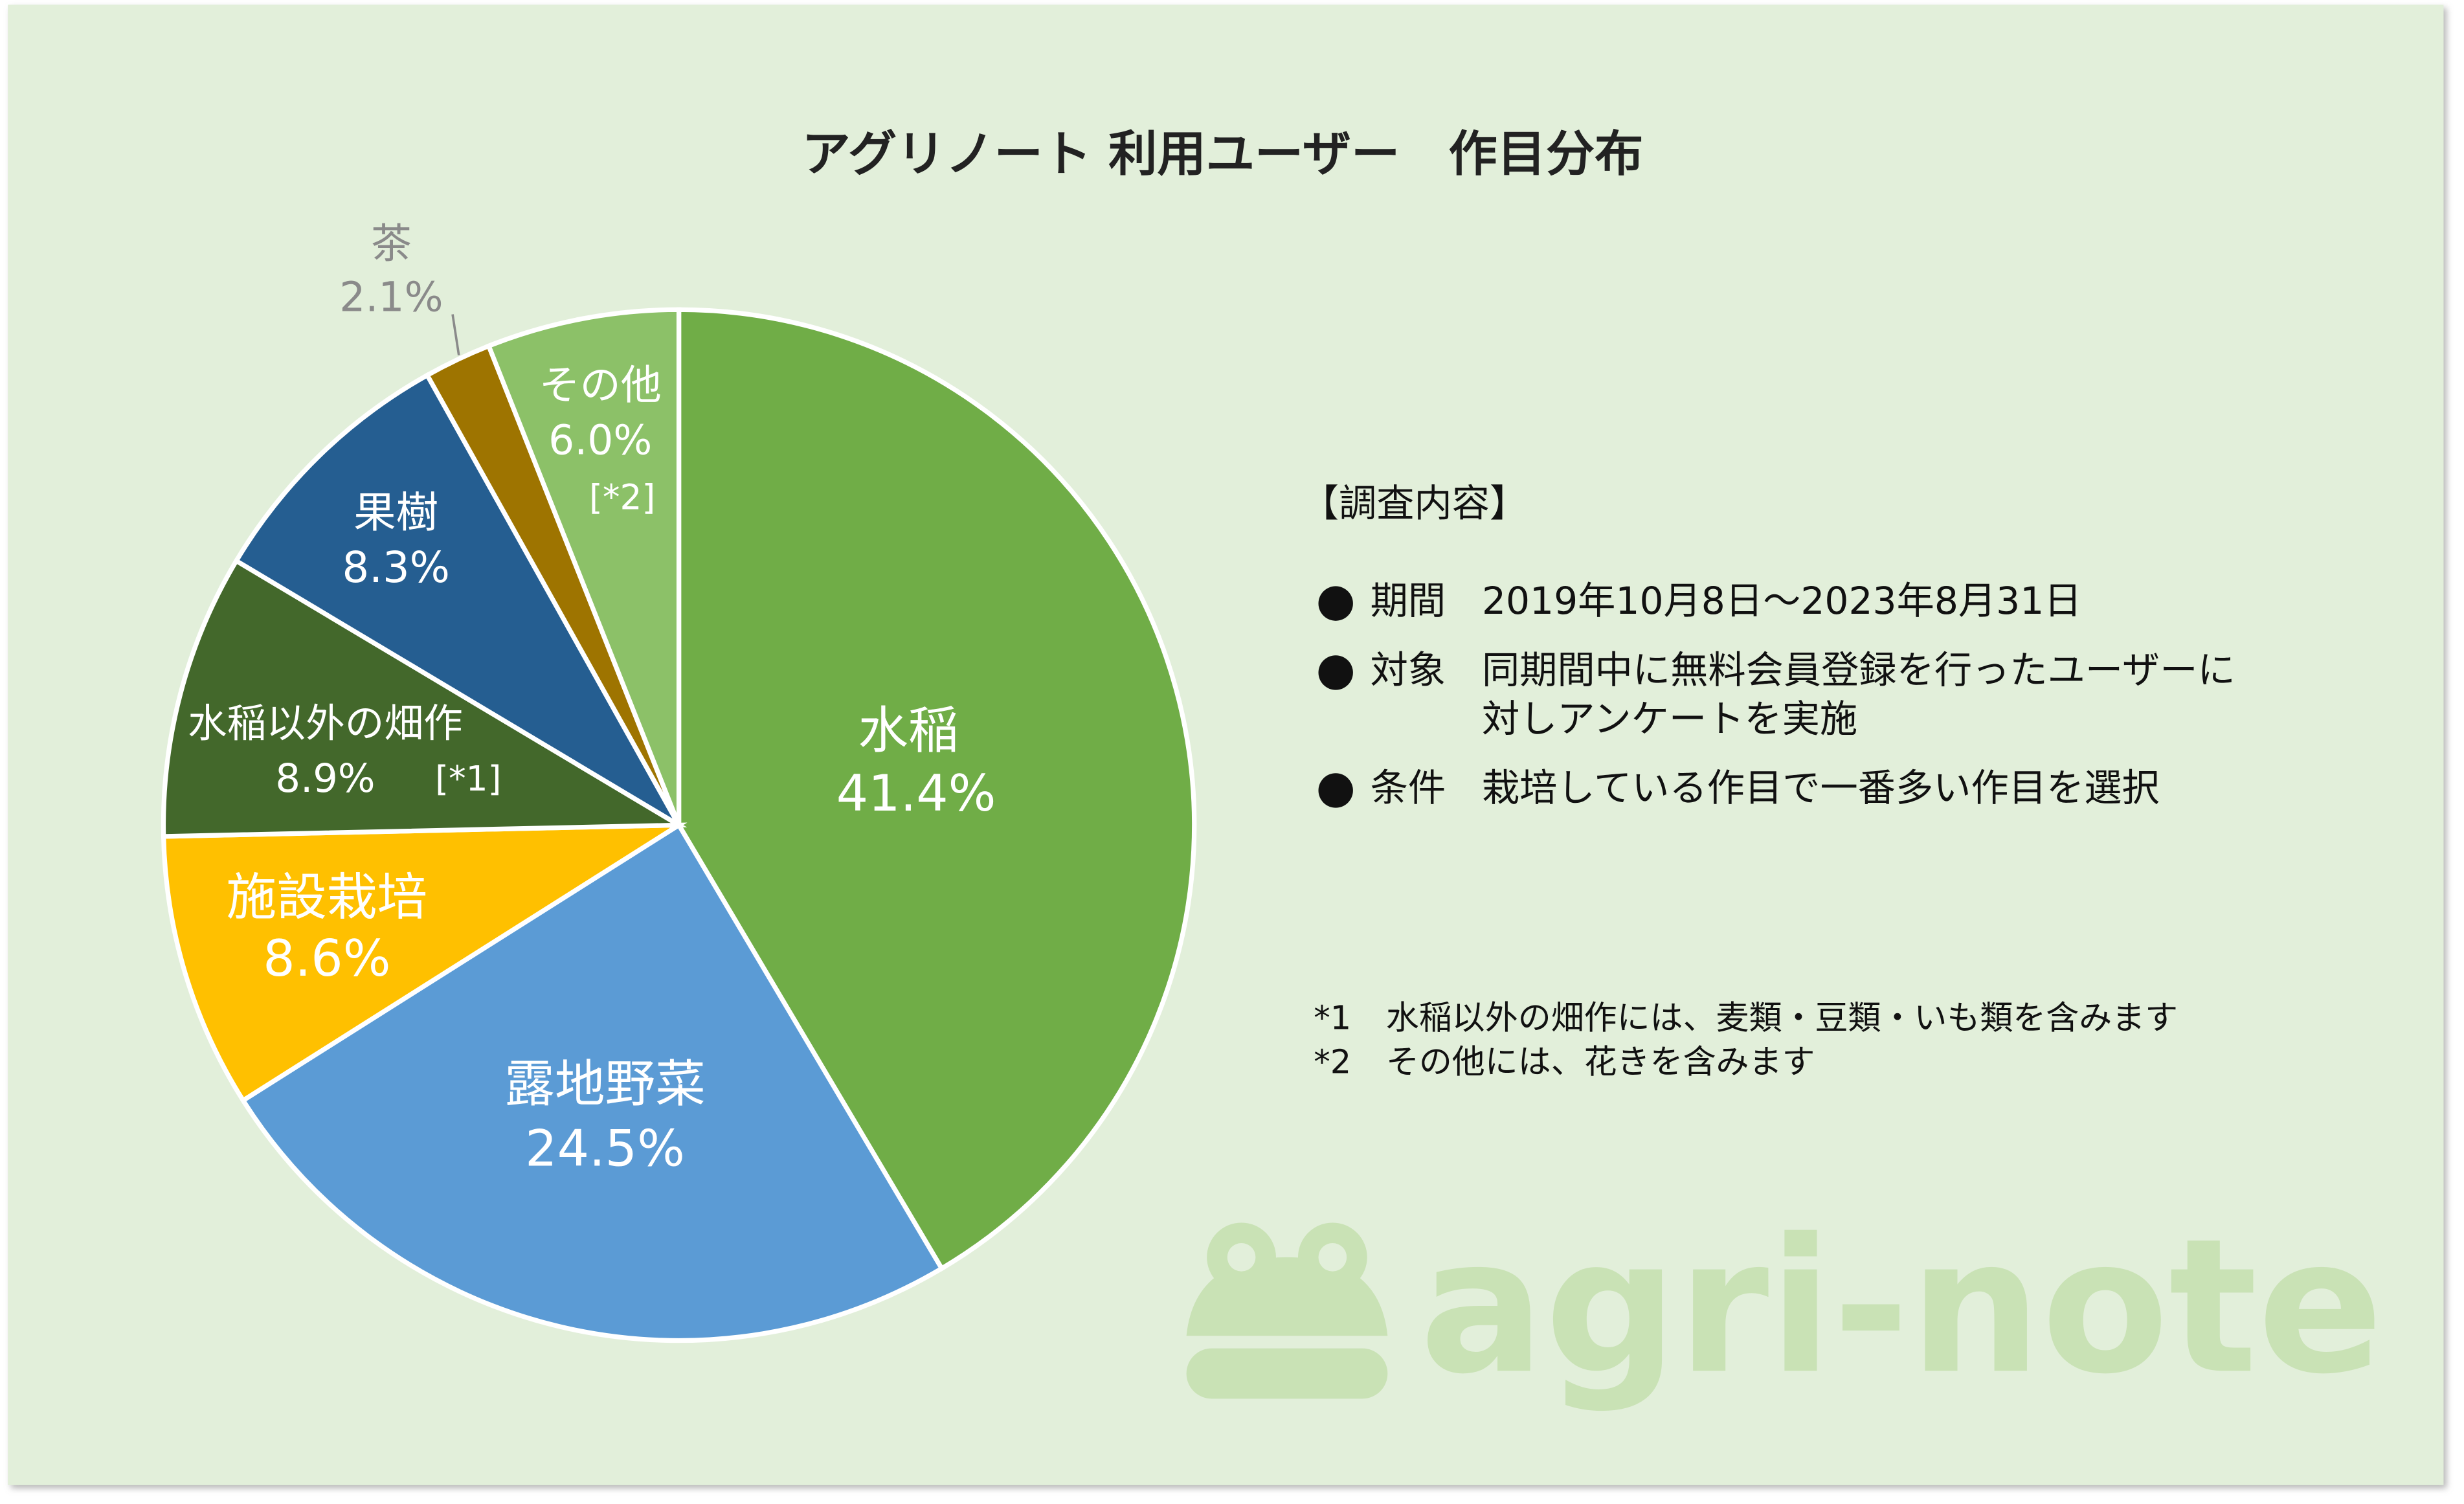 This screenshot has height=1504, width=2464. I want to click on watermark: agri-note, so click(1902, 1306).